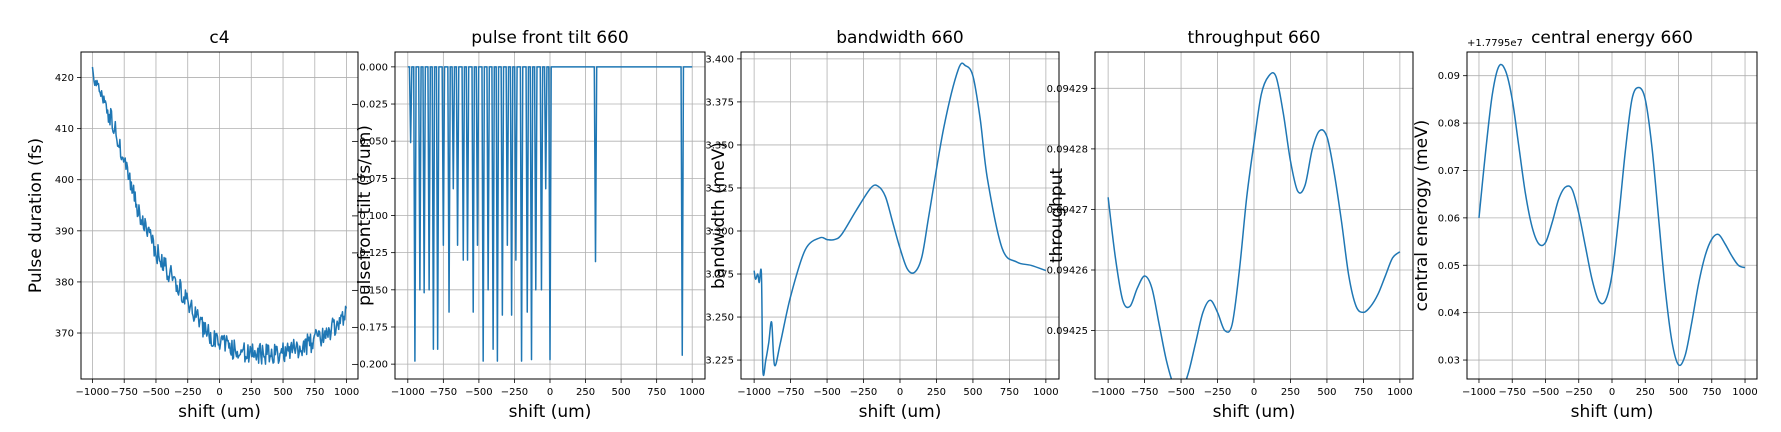  I want to click on y-axis-label: bandwidth (meV), so click(719, 215).